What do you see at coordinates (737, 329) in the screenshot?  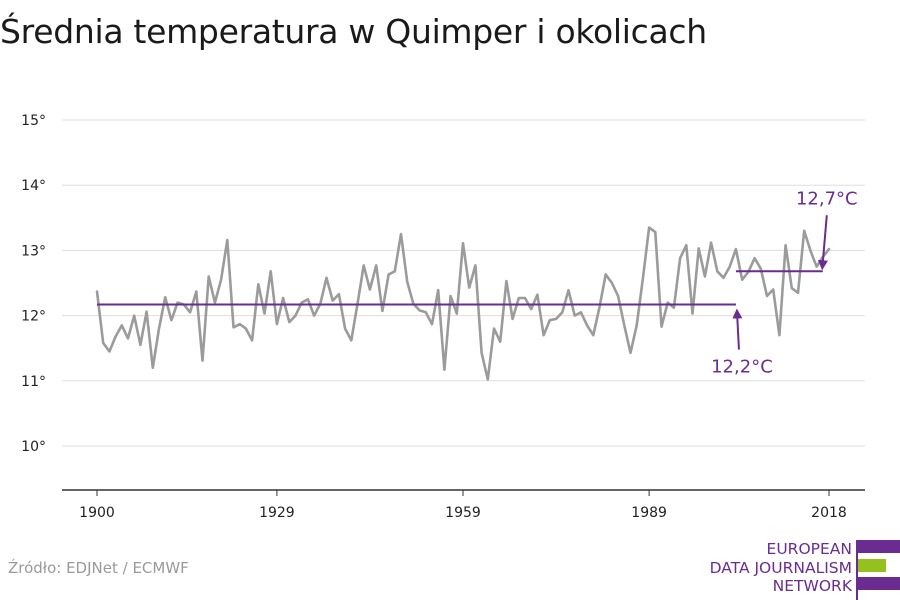 I see `annotation-arrow-historic` at bounding box center [737, 329].